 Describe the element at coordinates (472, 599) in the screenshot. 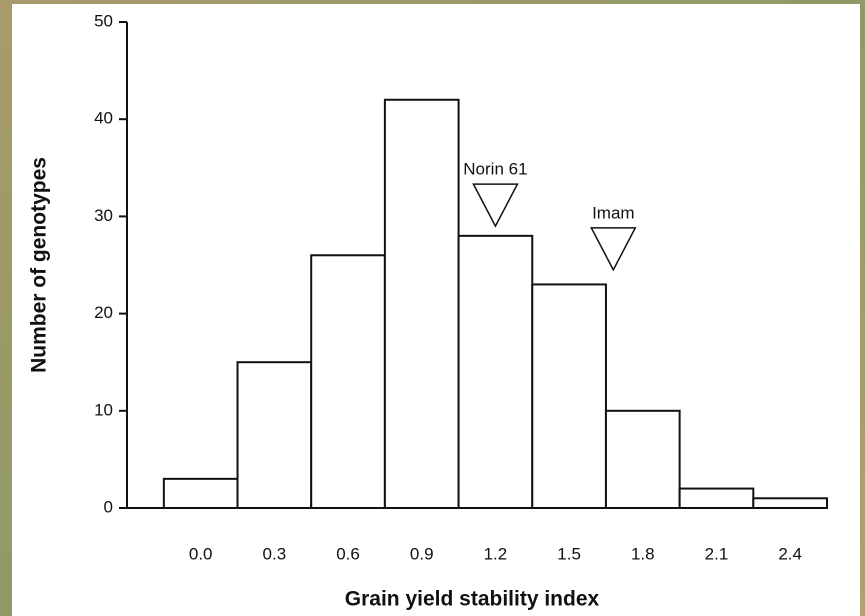

I see `x-axis-title: Grain yield stability index` at that location.